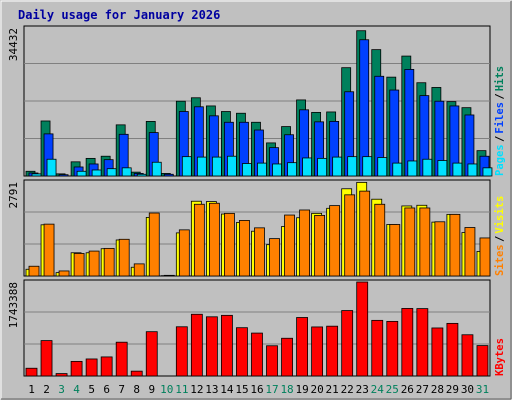 This screenshot has width=512, height=400. I want to click on x-tick-label: 5, so click(91, 389).